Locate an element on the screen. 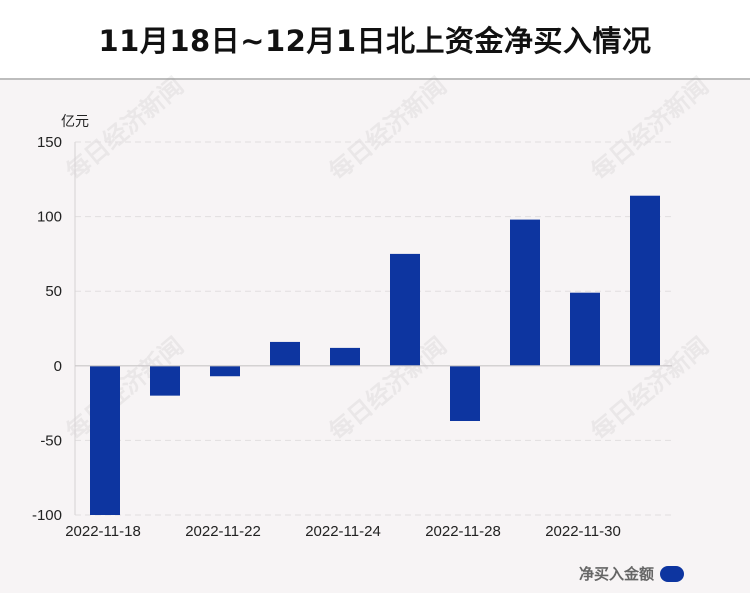 The width and height of the screenshot is (750, 593). y-tick-label: -50 is located at coordinates (51, 440).